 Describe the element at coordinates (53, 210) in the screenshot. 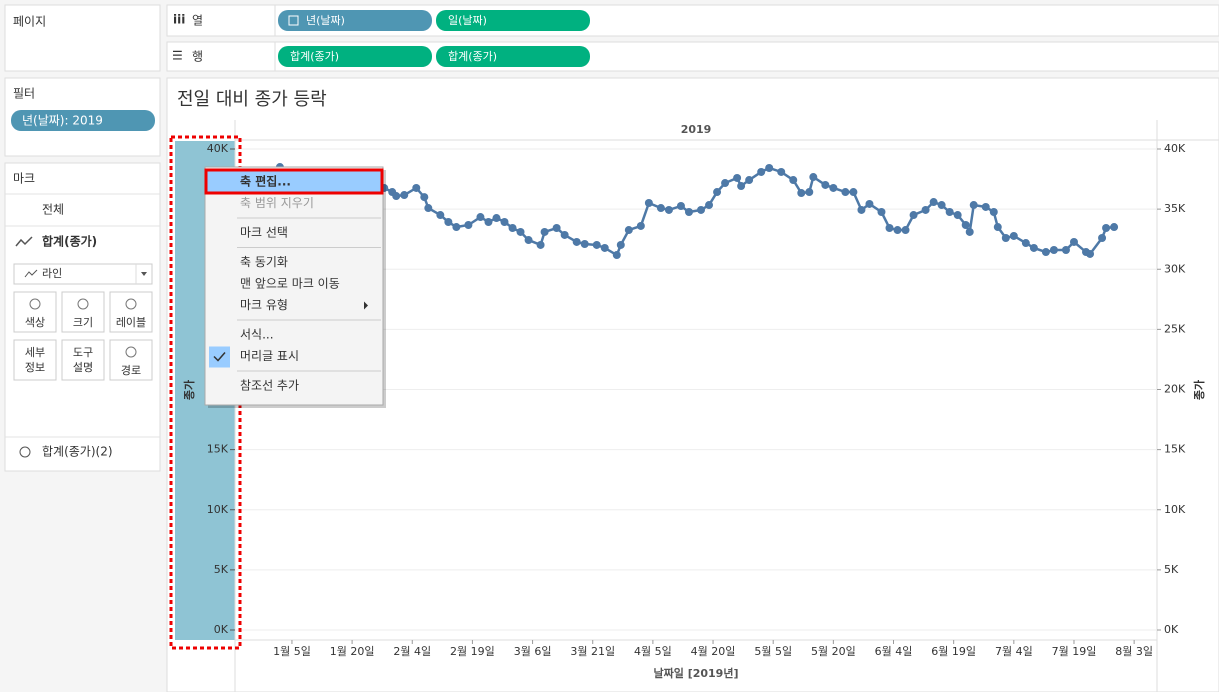

I see `marks-all: 전체` at that location.